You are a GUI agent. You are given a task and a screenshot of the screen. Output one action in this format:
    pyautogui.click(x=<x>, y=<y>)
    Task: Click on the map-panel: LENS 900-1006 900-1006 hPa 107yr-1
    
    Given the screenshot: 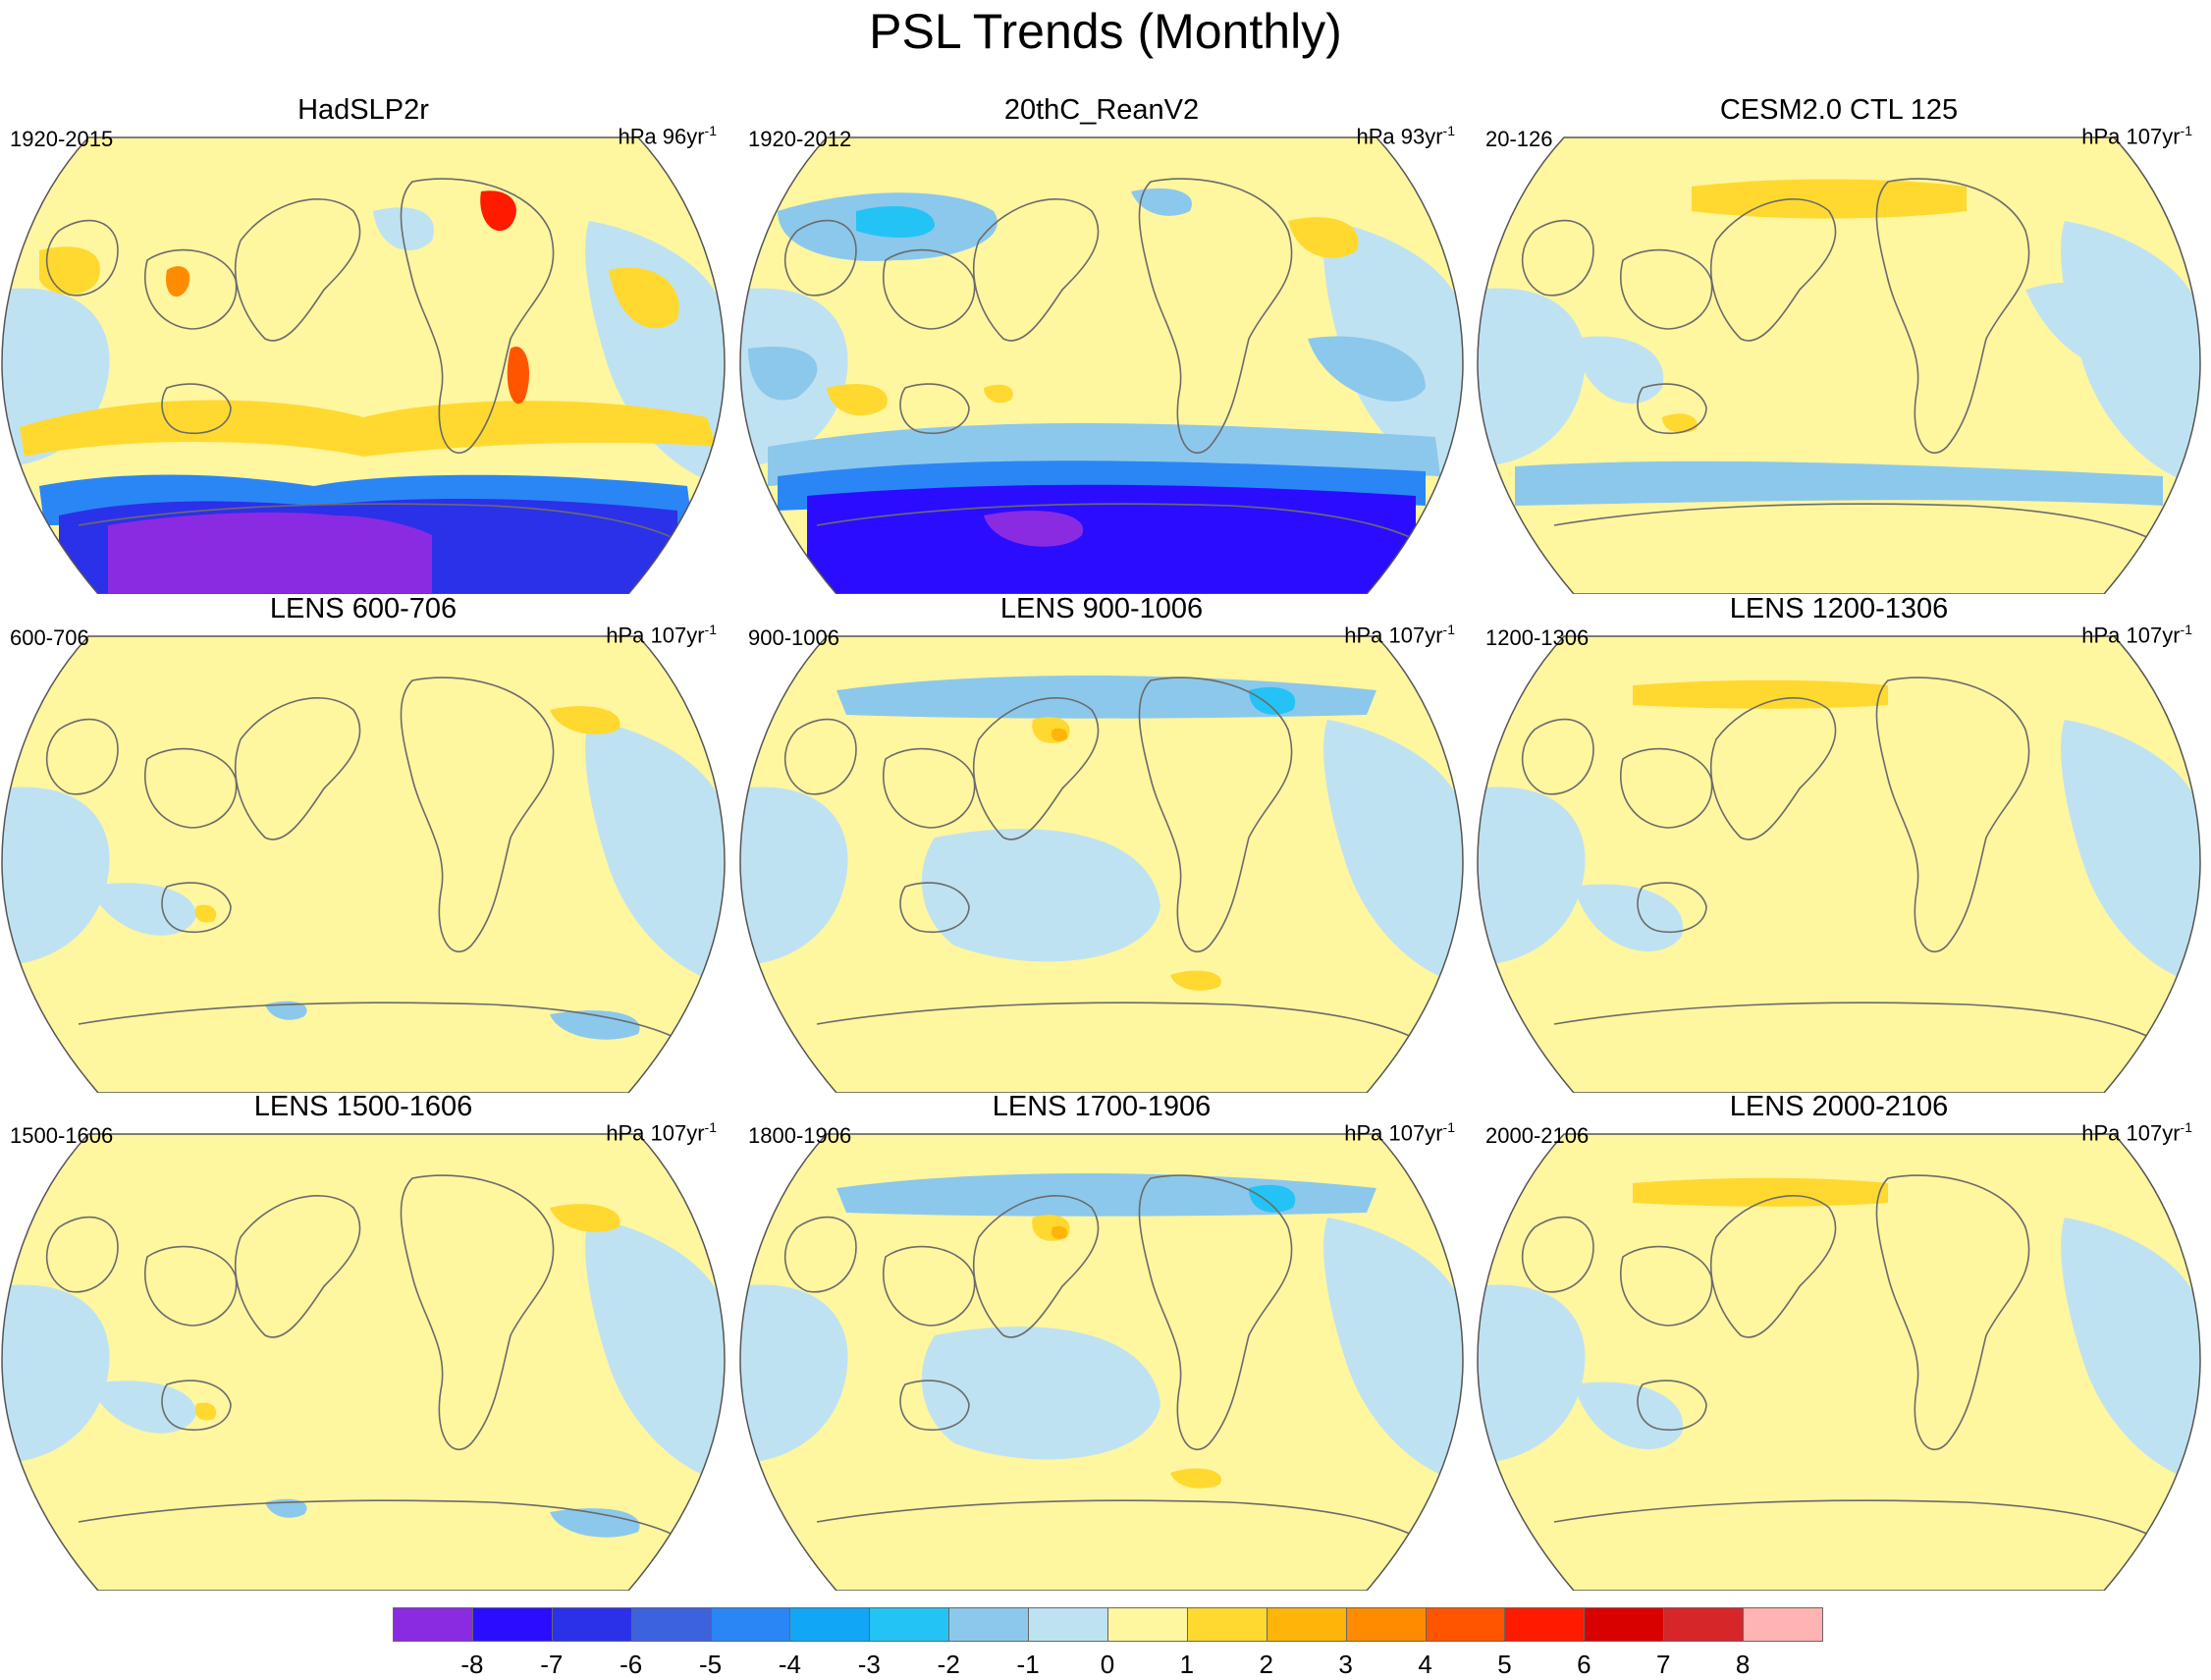 What is the action you would take?
    pyautogui.click(x=1102, y=842)
    